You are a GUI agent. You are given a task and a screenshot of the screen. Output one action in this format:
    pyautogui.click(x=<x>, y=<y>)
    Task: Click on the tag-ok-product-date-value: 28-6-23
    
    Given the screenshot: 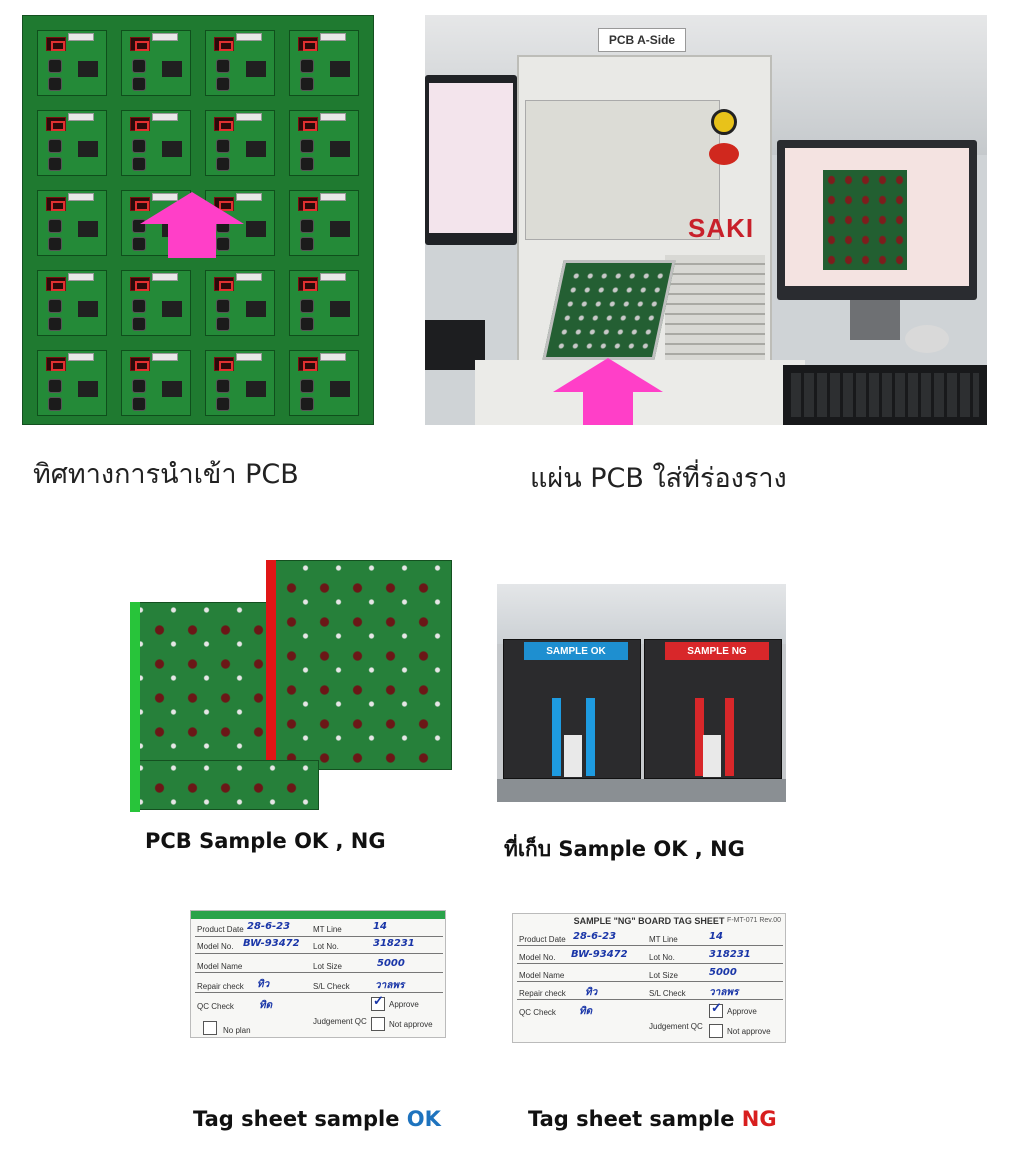 What is the action you would take?
    pyautogui.click(x=269, y=926)
    